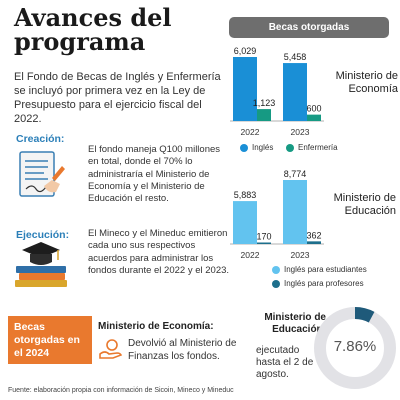 The width and height of the screenshot is (400, 400). What do you see at coordinates (156, 326) in the screenshot?
I see `econ-bottom-title: Ministerio de Economía:` at bounding box center [156, 326].